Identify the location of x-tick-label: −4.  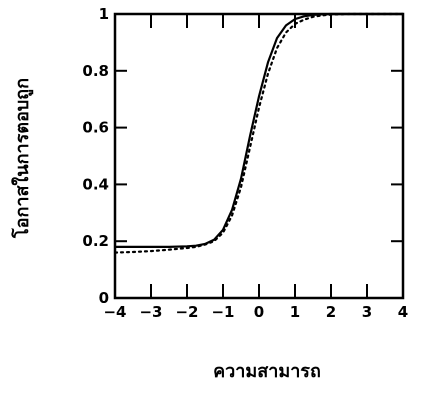
(114, 312).